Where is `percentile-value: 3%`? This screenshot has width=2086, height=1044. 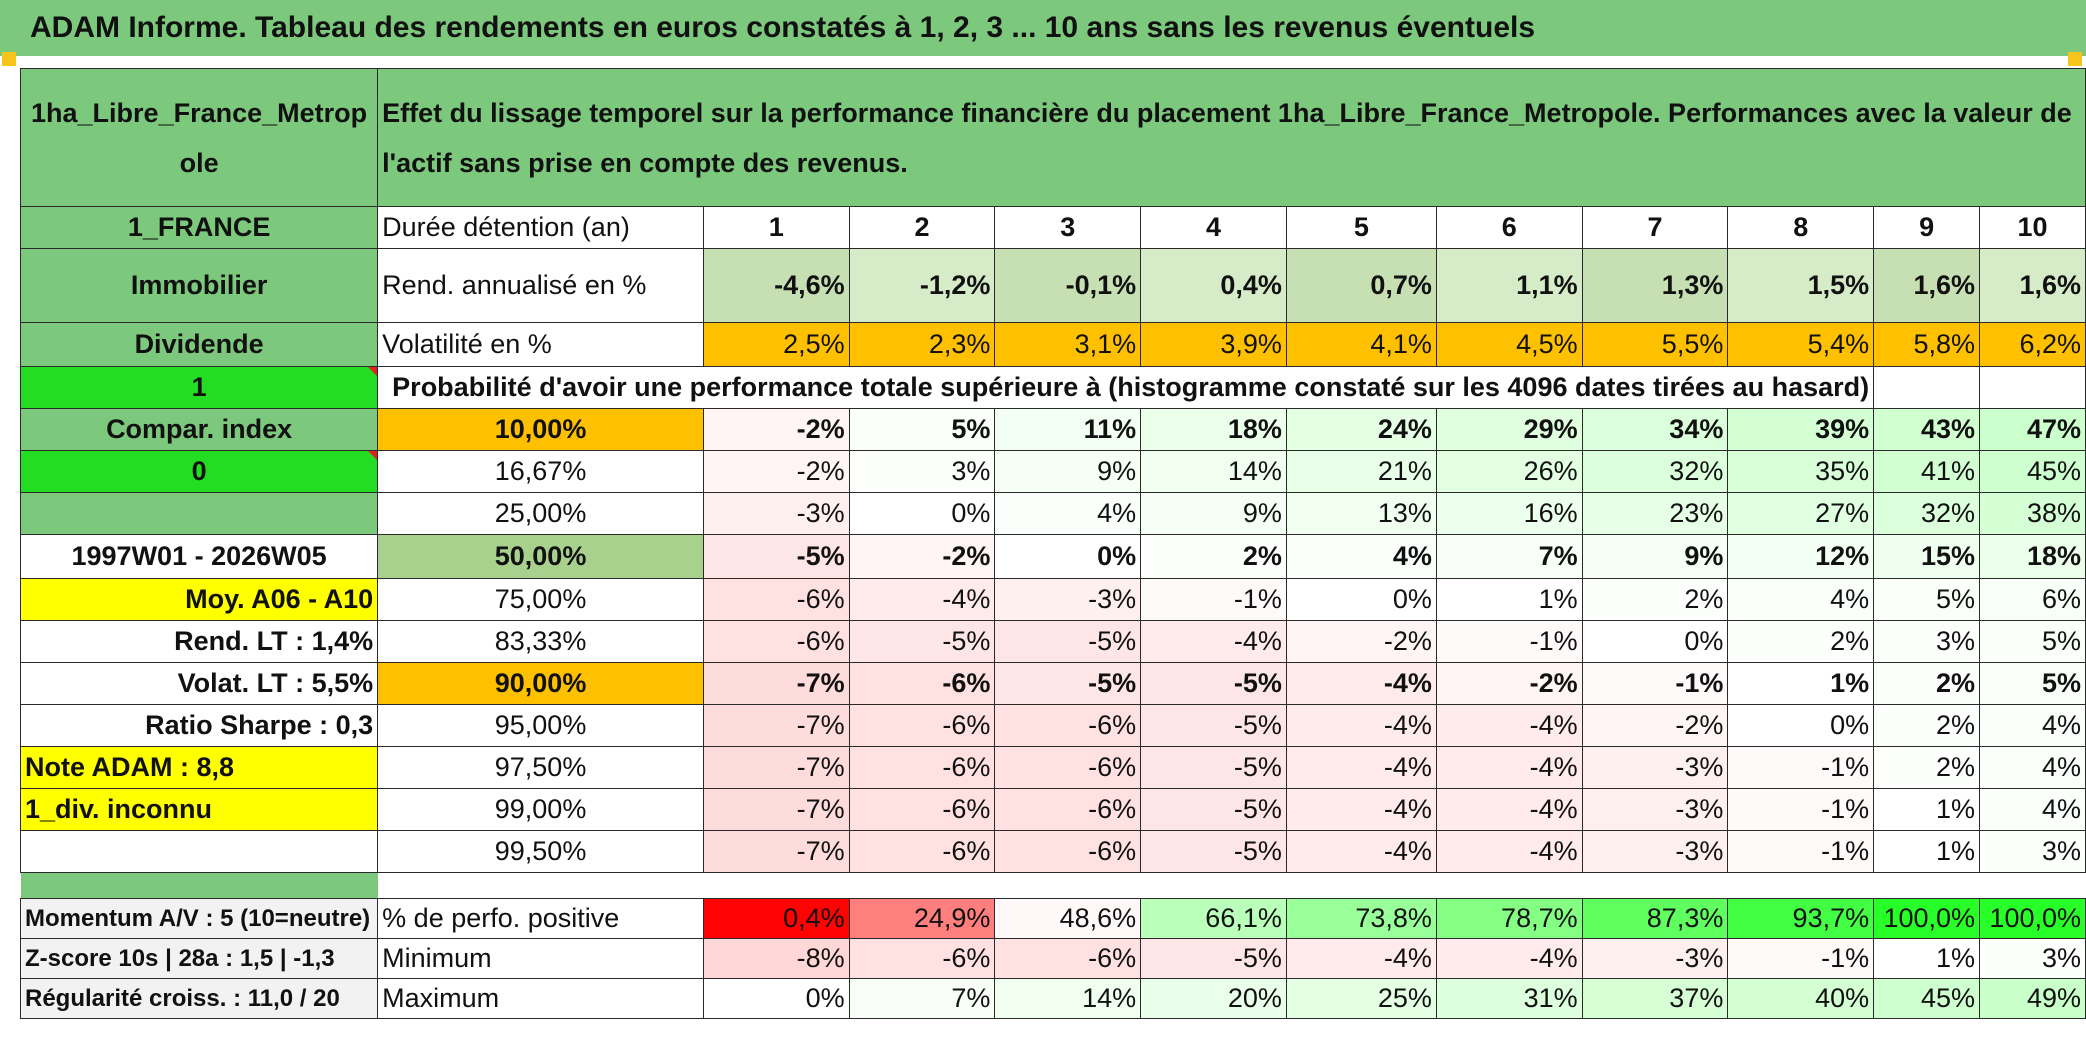
percentile-value: 3% is located at coordinates (922, 471).